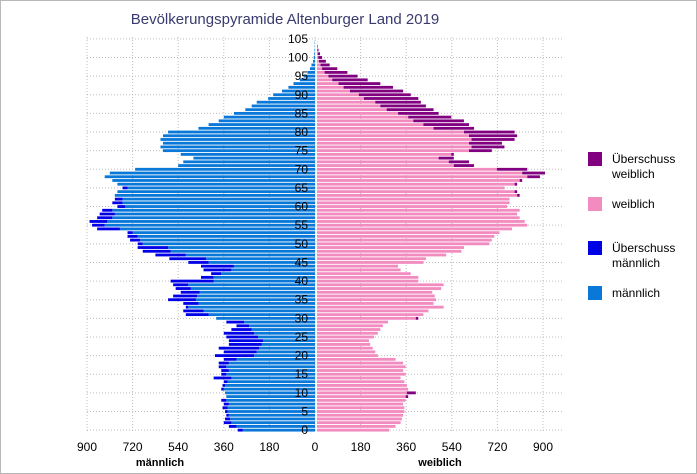 This screenshot has height=474, width=697. What do you see at coordinates (302, 132) in the screenshot?
I see `age-tick-label: 80` at bounding box center [302, 132].